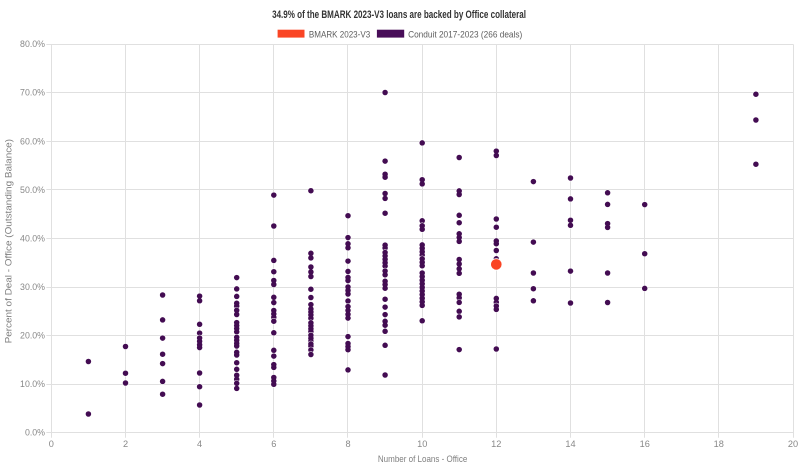  I want to click on svg-text: 40.0%, so click(32, 238).